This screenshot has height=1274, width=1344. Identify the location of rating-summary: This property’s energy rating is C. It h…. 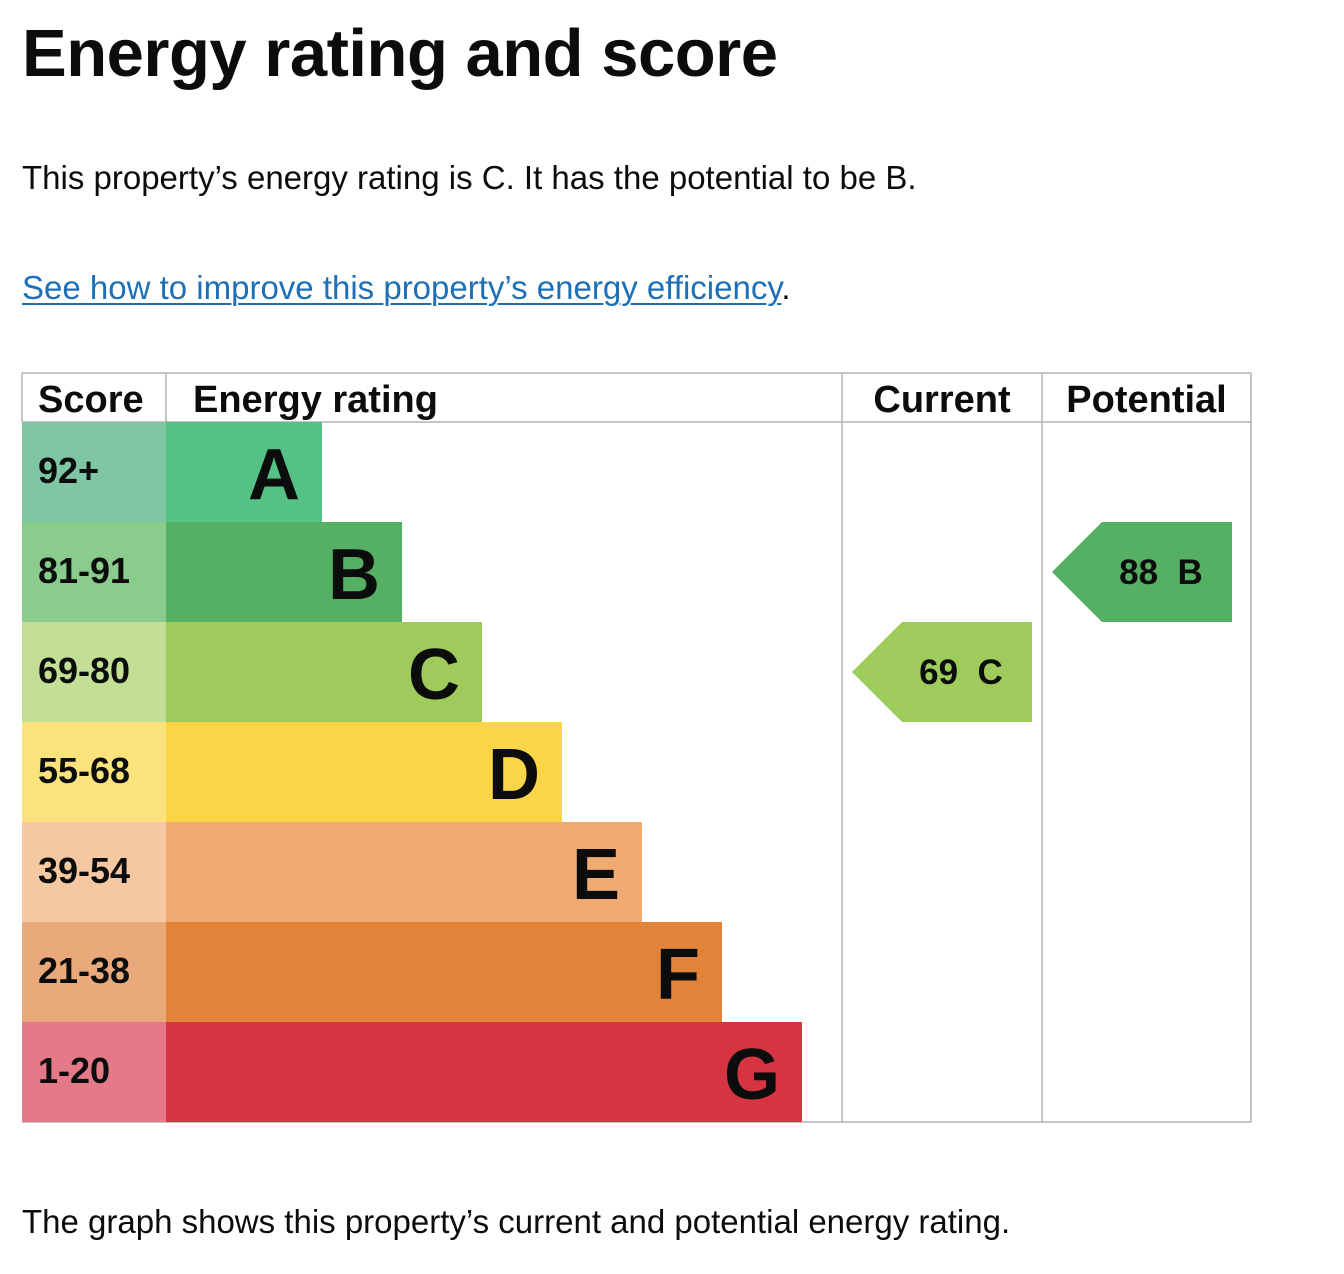
(469, 177).